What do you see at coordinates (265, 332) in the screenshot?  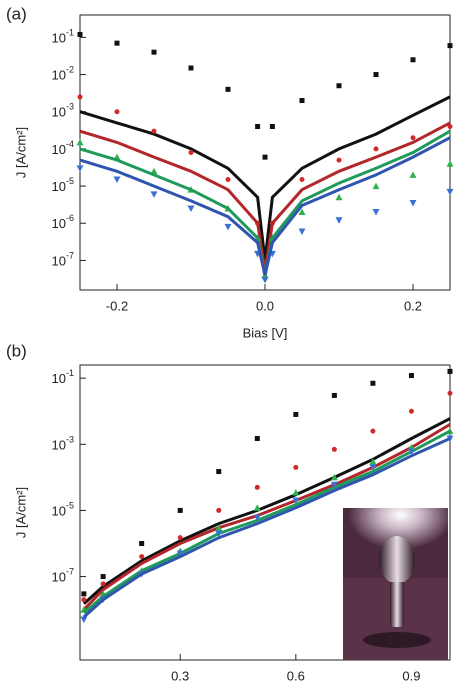 I see `x-axis-label: Bias [V]` at bounding box center [265, 332].